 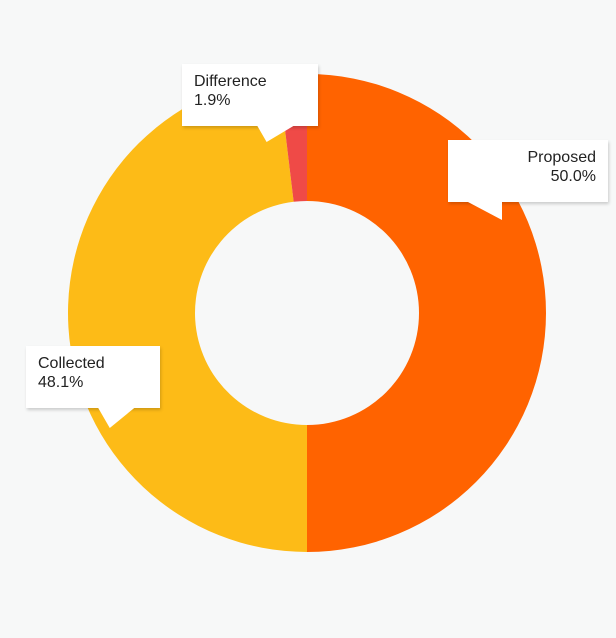 What do you see at coordinates (230, 81) in the screenshot?
I see `slice-label-difference: Difference` at bounding box center [230, 81].